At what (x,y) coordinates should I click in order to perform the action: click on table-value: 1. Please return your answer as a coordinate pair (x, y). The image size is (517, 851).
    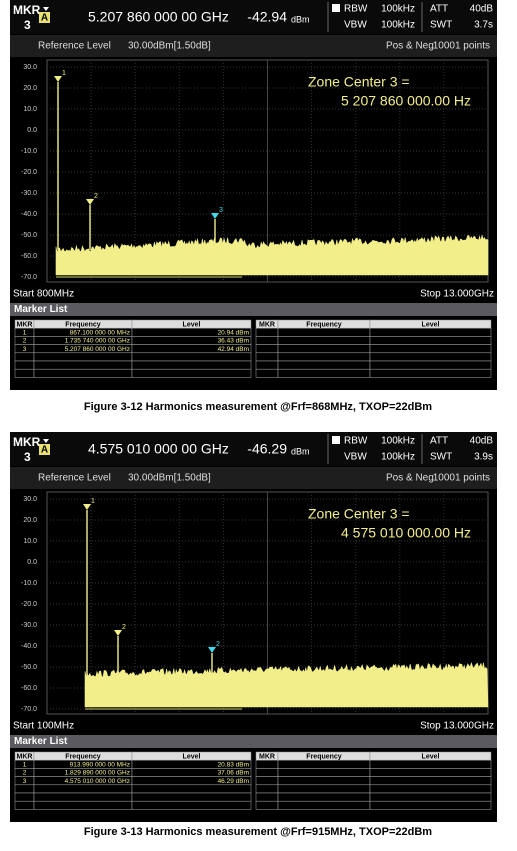
    Looking at the image, I should click on (25, 333).